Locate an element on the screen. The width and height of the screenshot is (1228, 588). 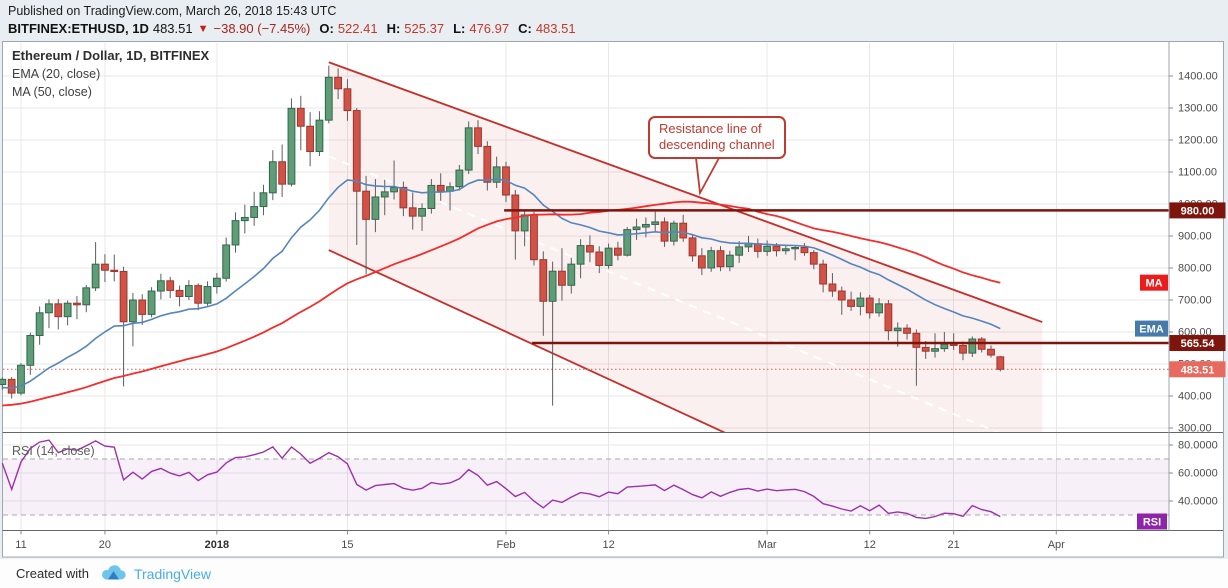
svg-text: 1200.00 is located at coordinates (1198, 141).